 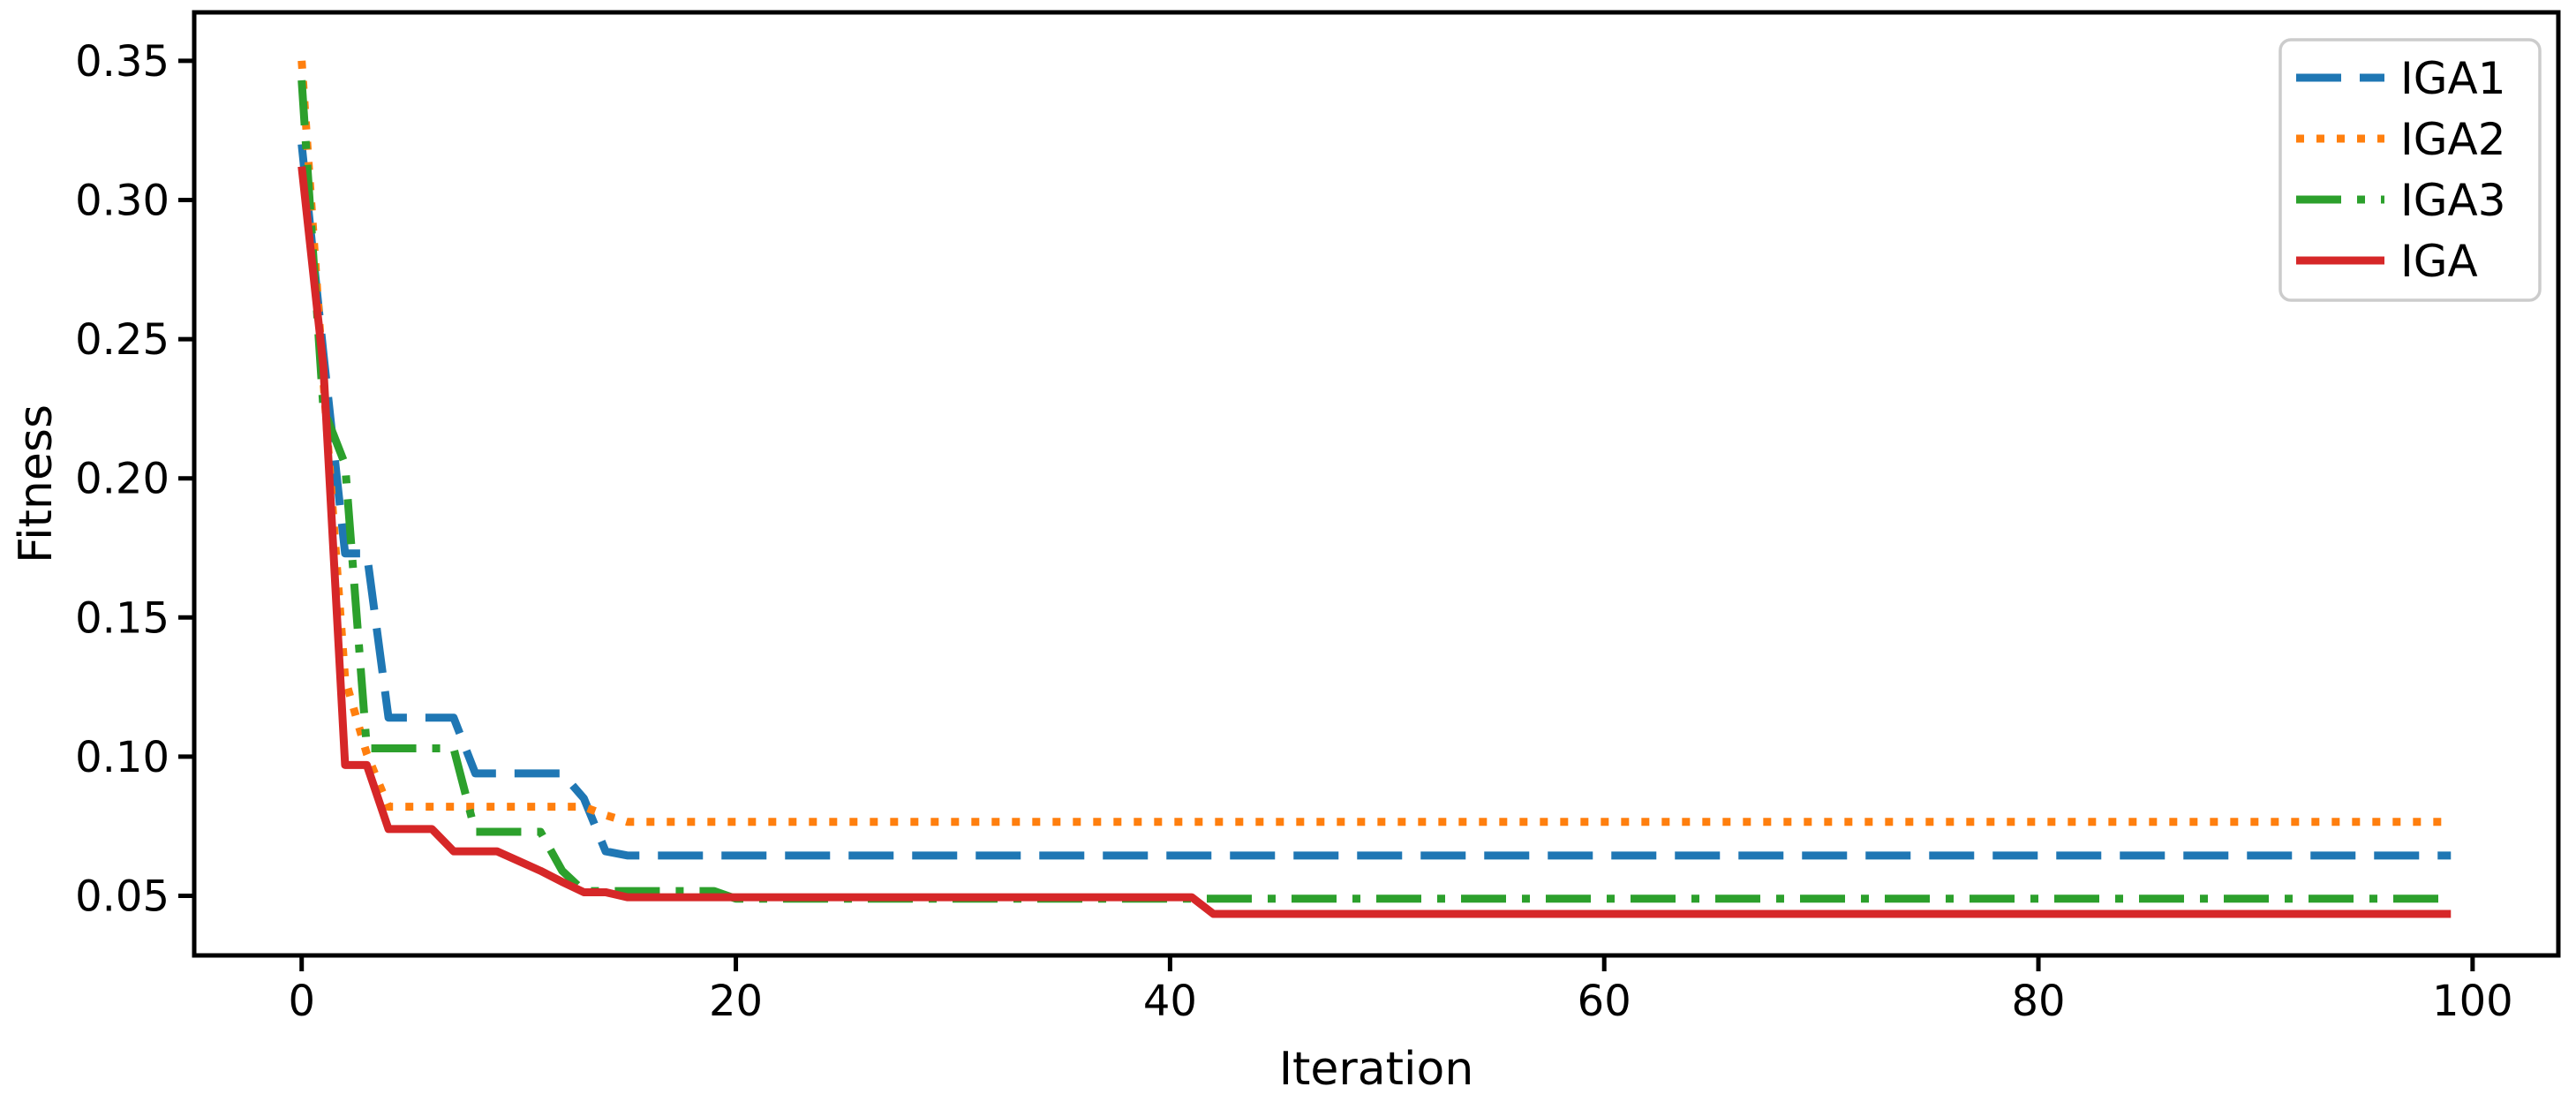 What do you see at coordinates (2453, 200) in the screenshot?
I see `legend-label: IGA3` at bounding box center [2453, 200].